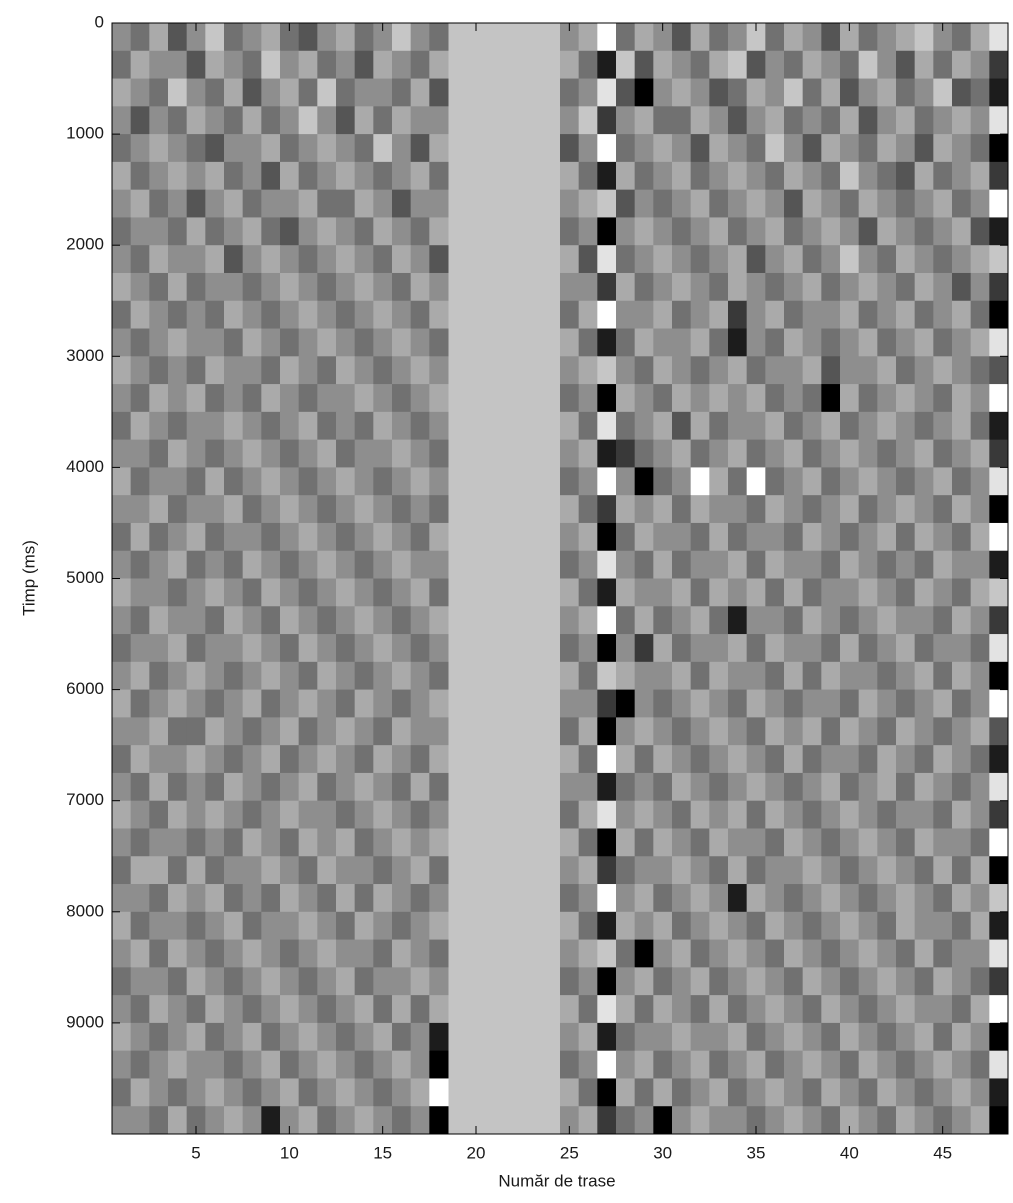 The height and width of the screenshot is (1203, 1013). What do you see at coordinates (569, 1152) in the screenshot?
I see `x-tick-label: 25` at bounding box center [569, 1152].